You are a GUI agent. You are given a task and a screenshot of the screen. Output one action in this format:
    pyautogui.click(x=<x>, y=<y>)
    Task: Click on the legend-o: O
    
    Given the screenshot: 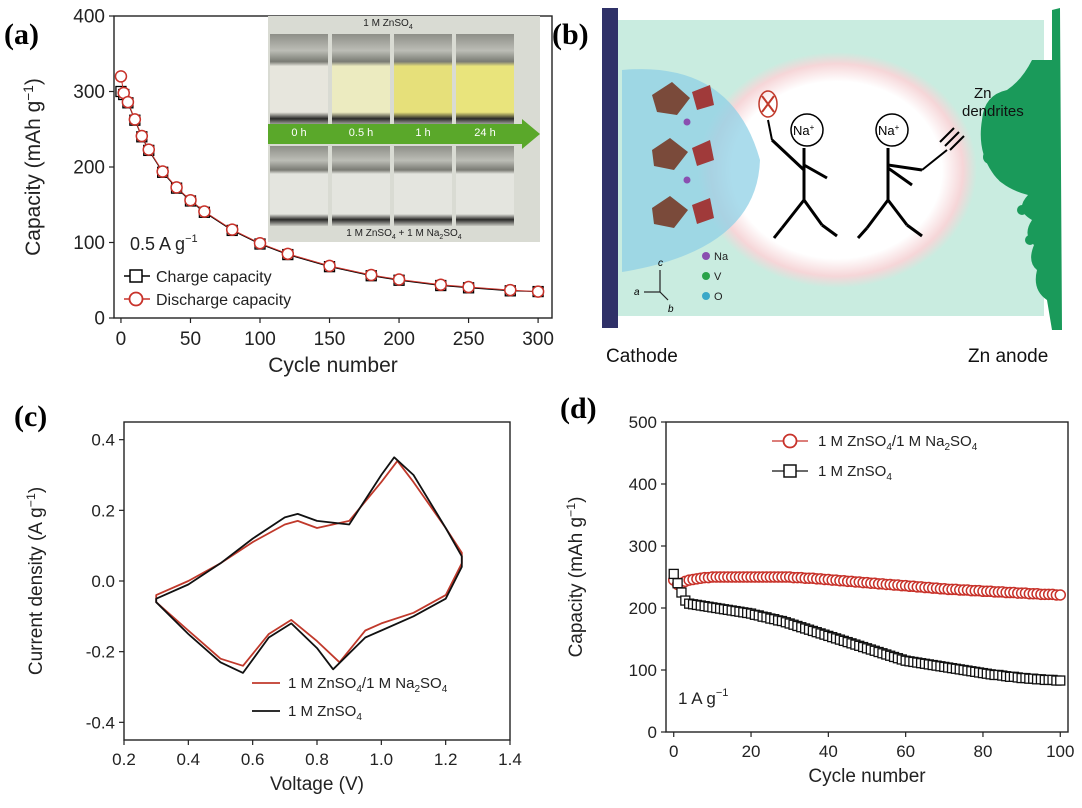 What is the action you would take?
    pyautogui.click(x=718, y=297)
    